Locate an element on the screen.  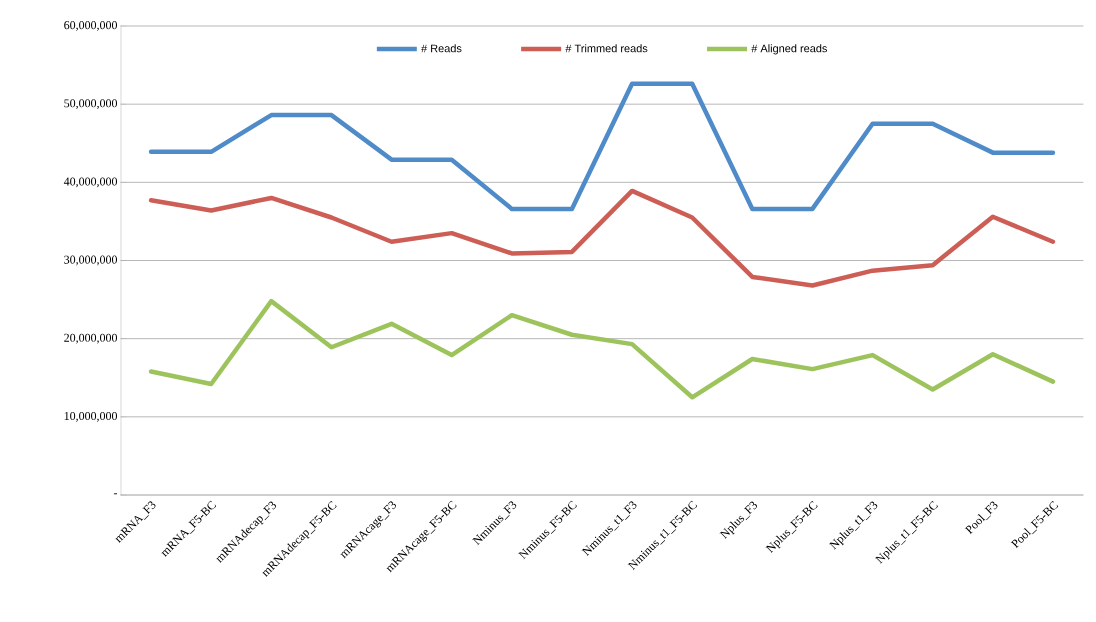
legend-label: # Aligned reads is located at coordinates (789, 49).